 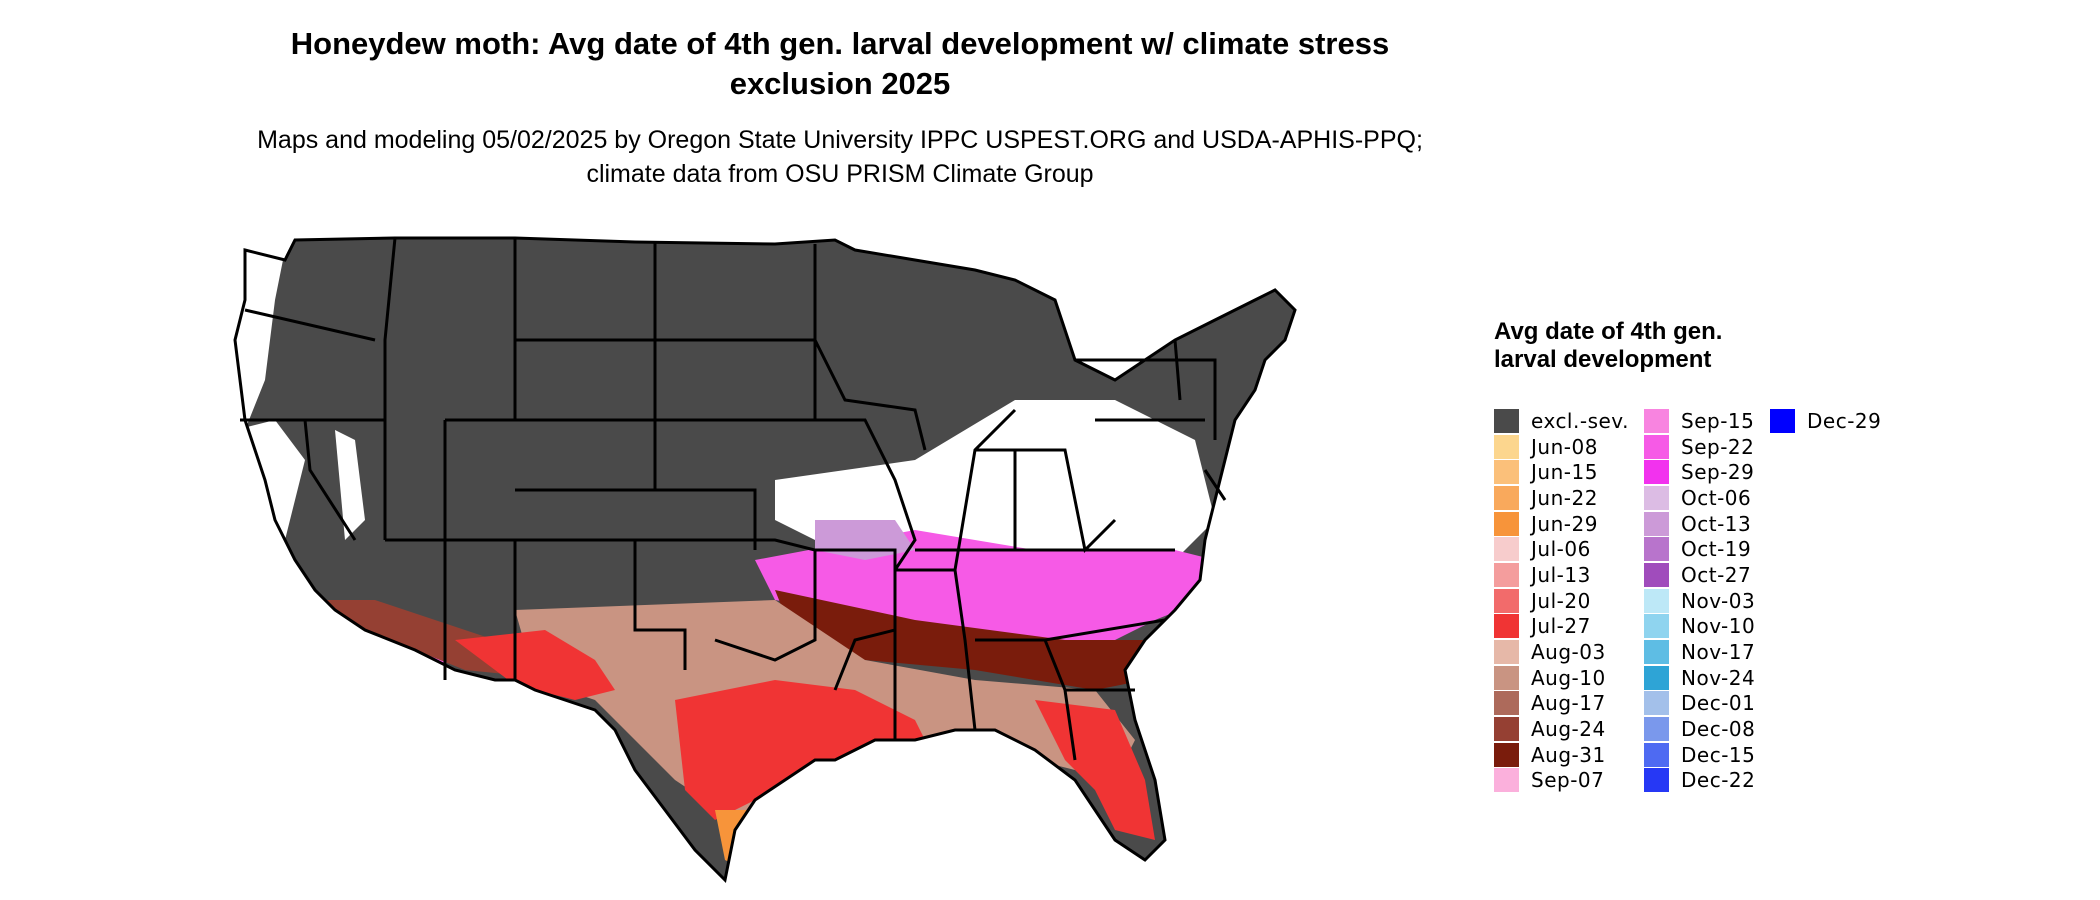 I want to click on legend-item: Dec-22, so click(x=1699, y=781).